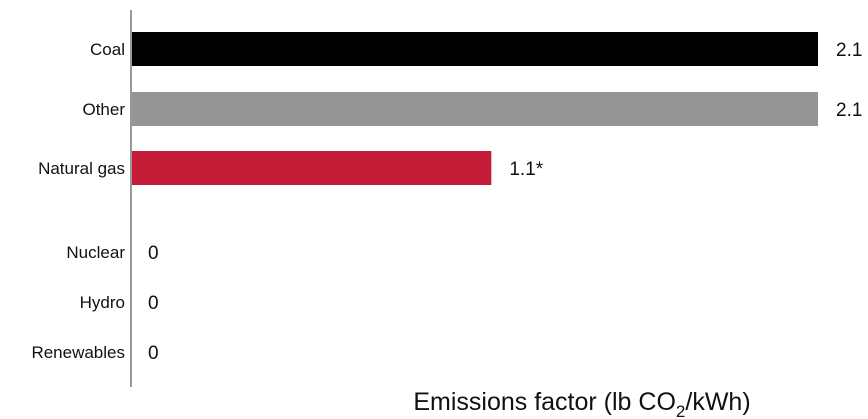 The height and width of the screenshot is (419, 868). Describe the element at coordinates (153, 253) in the screenshot. I see `value-label-nuclear: 0` at that location.